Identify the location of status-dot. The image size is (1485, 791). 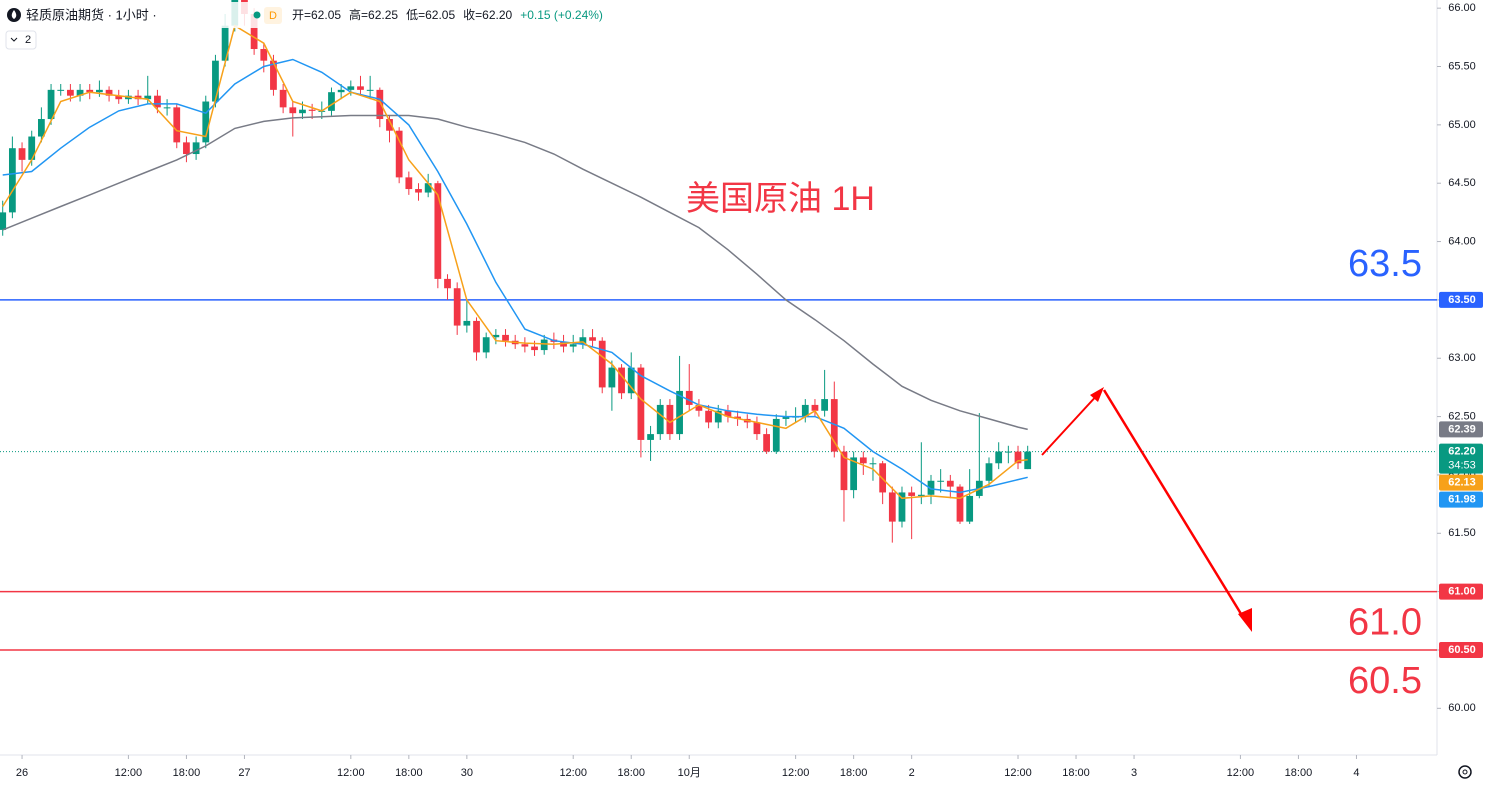
(257, 15).